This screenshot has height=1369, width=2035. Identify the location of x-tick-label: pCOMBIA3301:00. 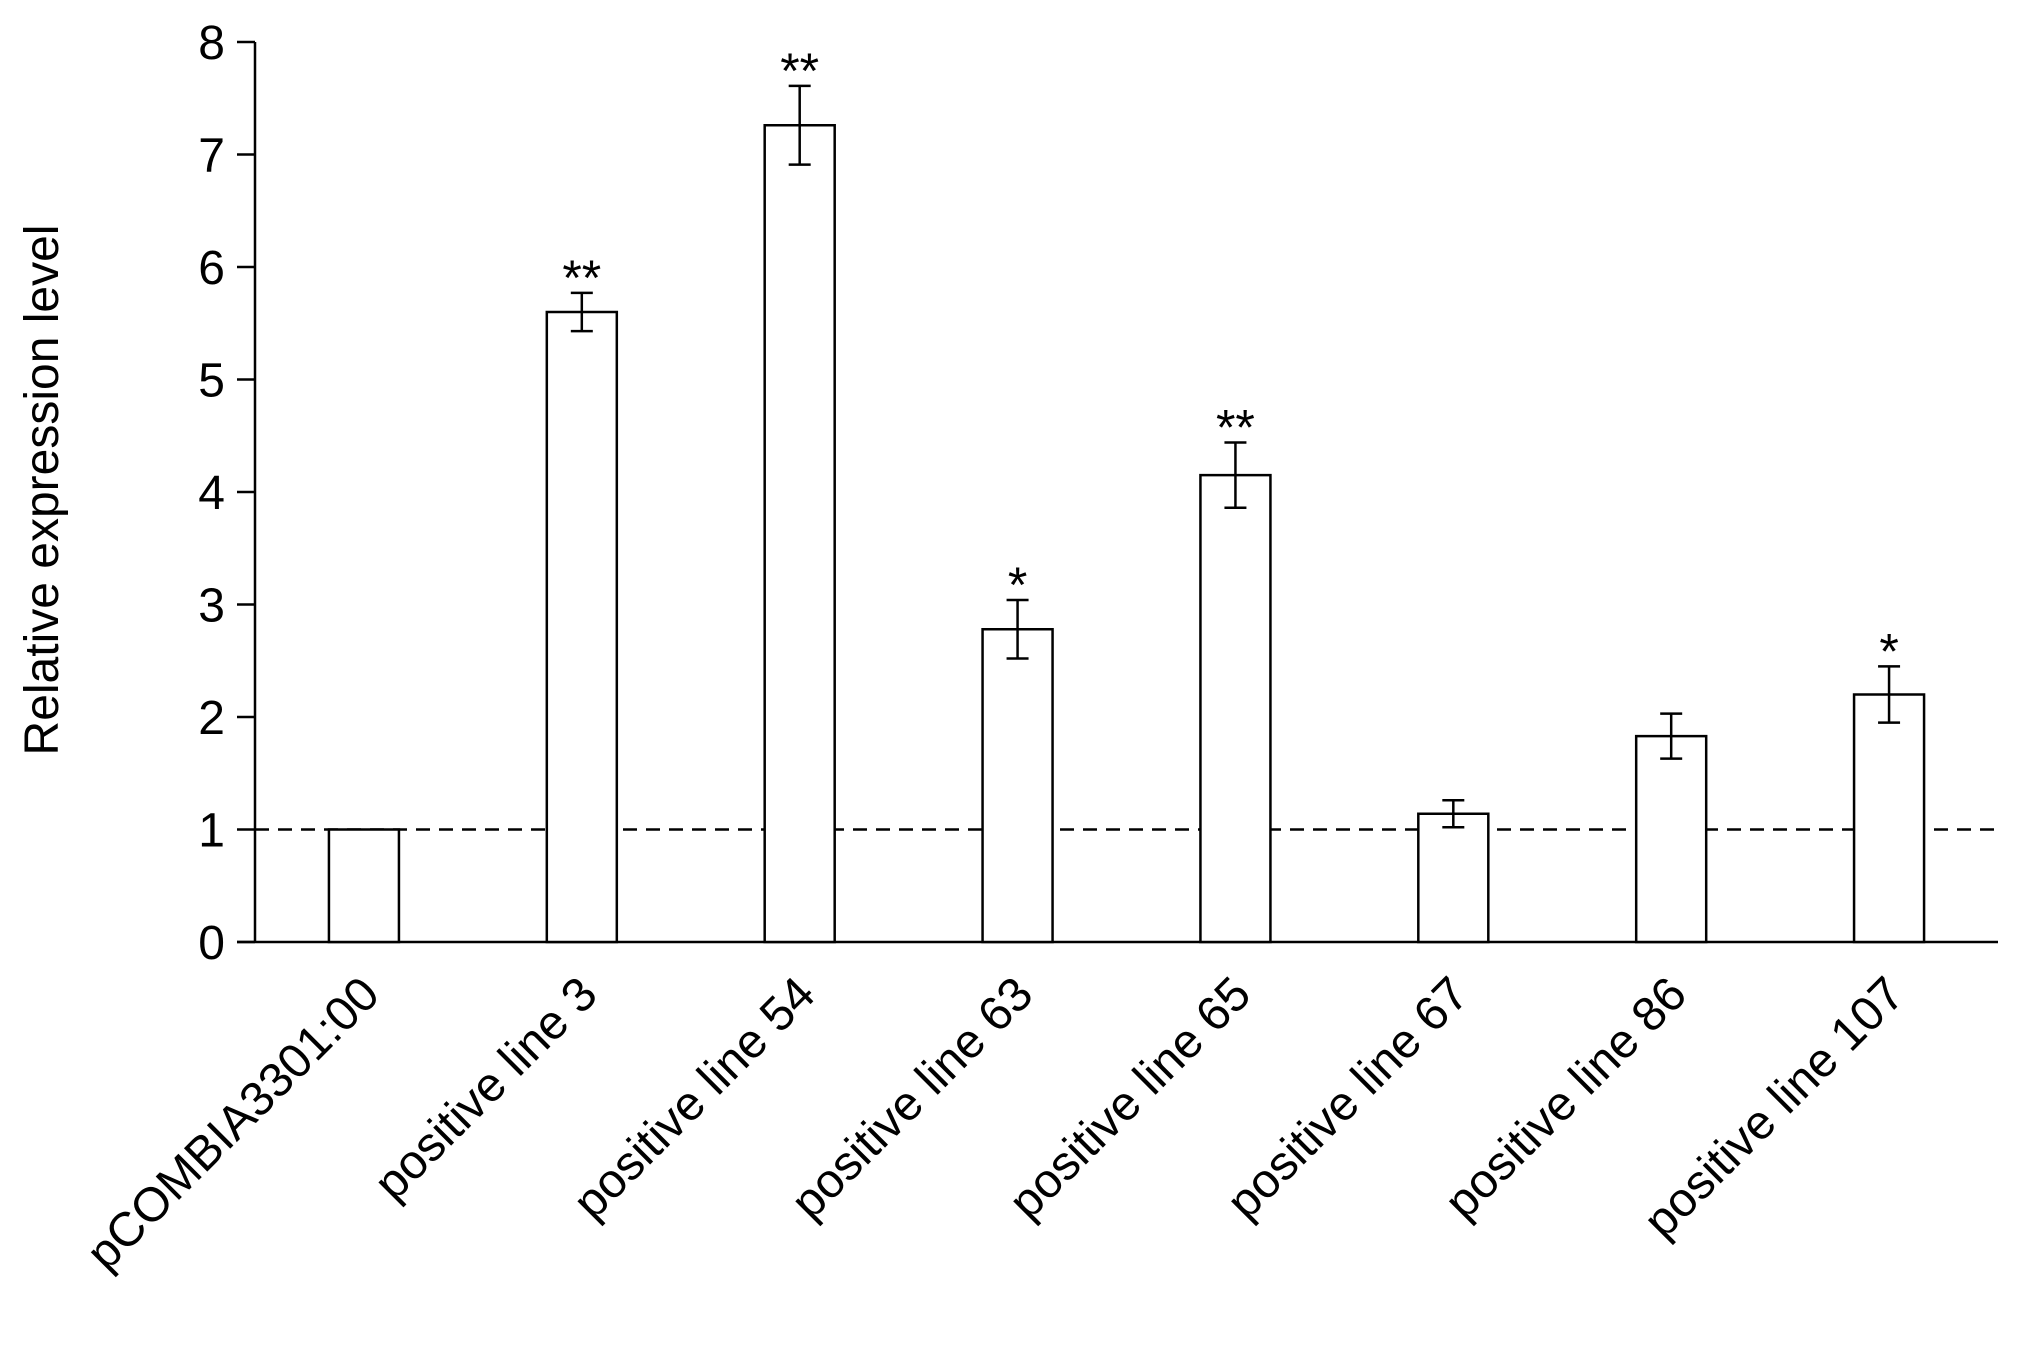
(233, 1123).